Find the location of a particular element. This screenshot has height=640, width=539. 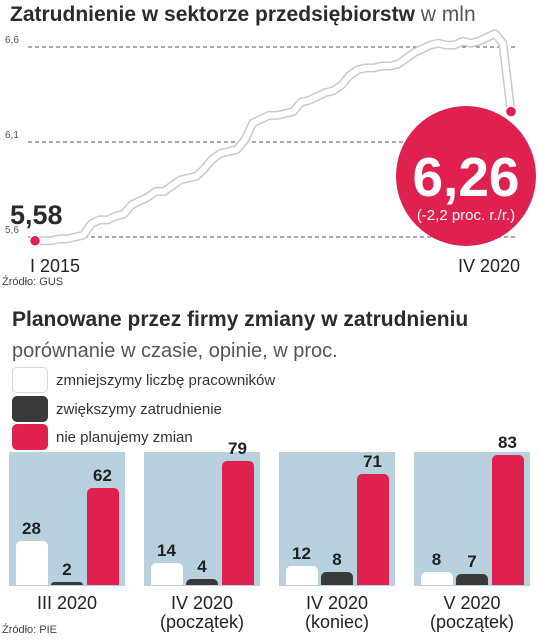

bar-value-label: 62 is located at coordinates (102, 475).